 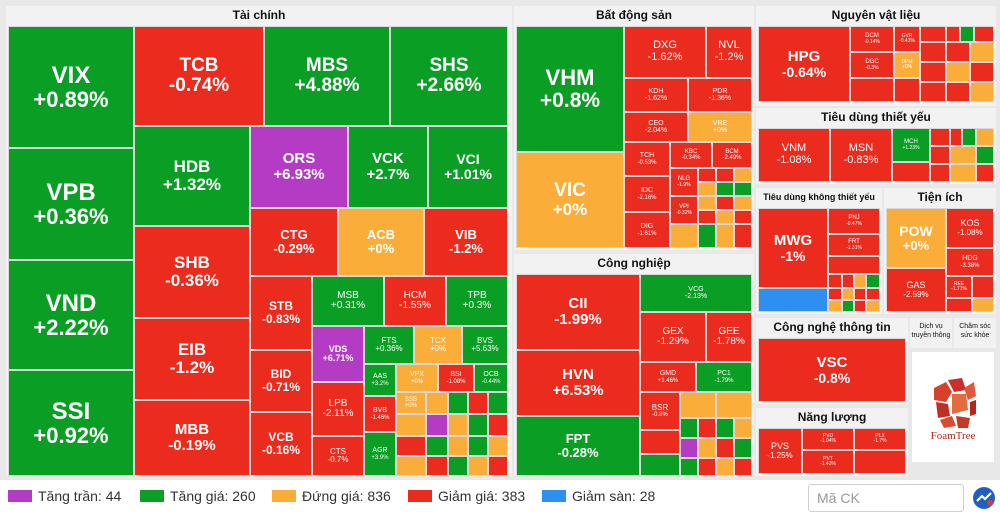 What do you see at coordinates (466, 242) in the screenshot?
I see `stock-tile: VIB -1.2%` at bounding box center [466, 242].